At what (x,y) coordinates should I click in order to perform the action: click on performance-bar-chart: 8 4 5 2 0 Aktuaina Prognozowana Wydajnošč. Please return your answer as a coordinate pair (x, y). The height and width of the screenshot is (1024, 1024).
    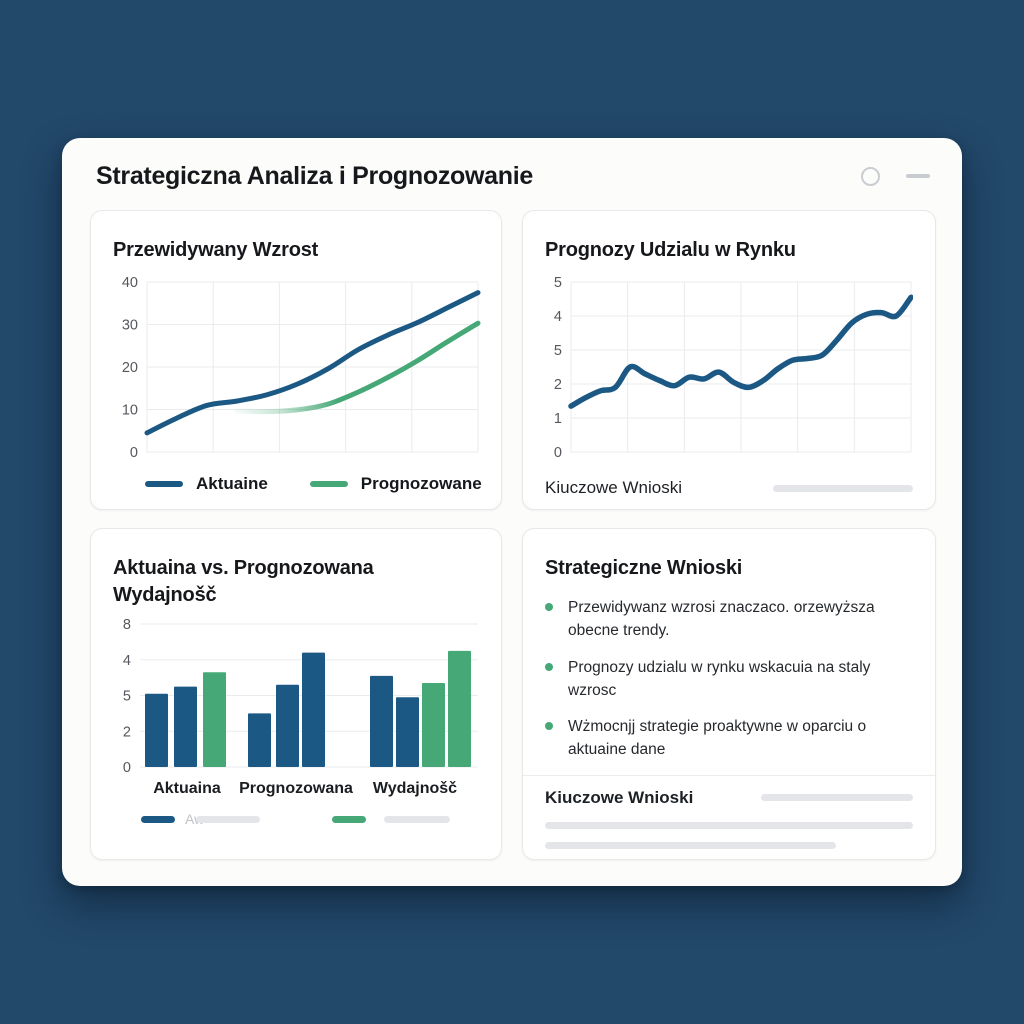
    Looking at the image, I should click on (300, 708).